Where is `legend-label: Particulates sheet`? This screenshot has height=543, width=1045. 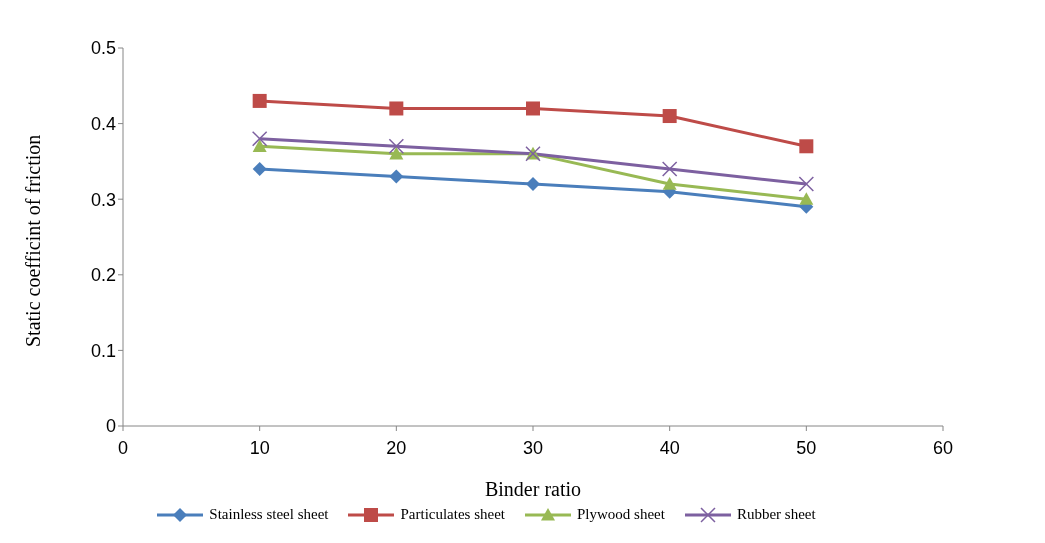 legend-label: Particulates sheet is located at coordinates (452, 514).